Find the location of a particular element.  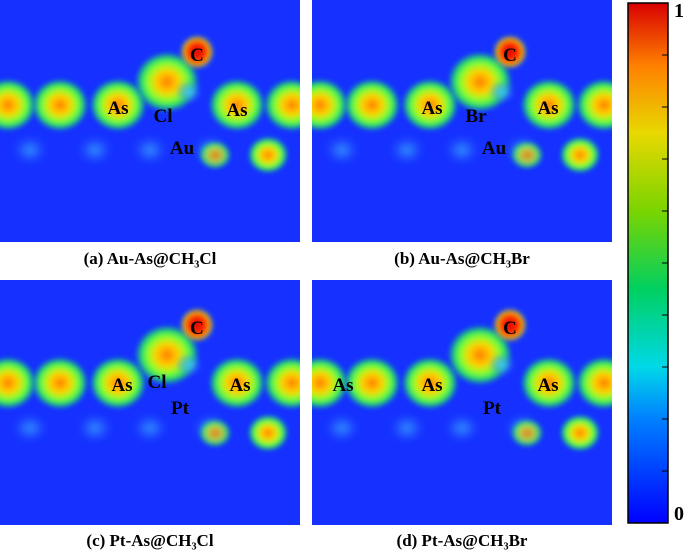

colorbar-min-label: 0 is located at coordinates (679, 514).